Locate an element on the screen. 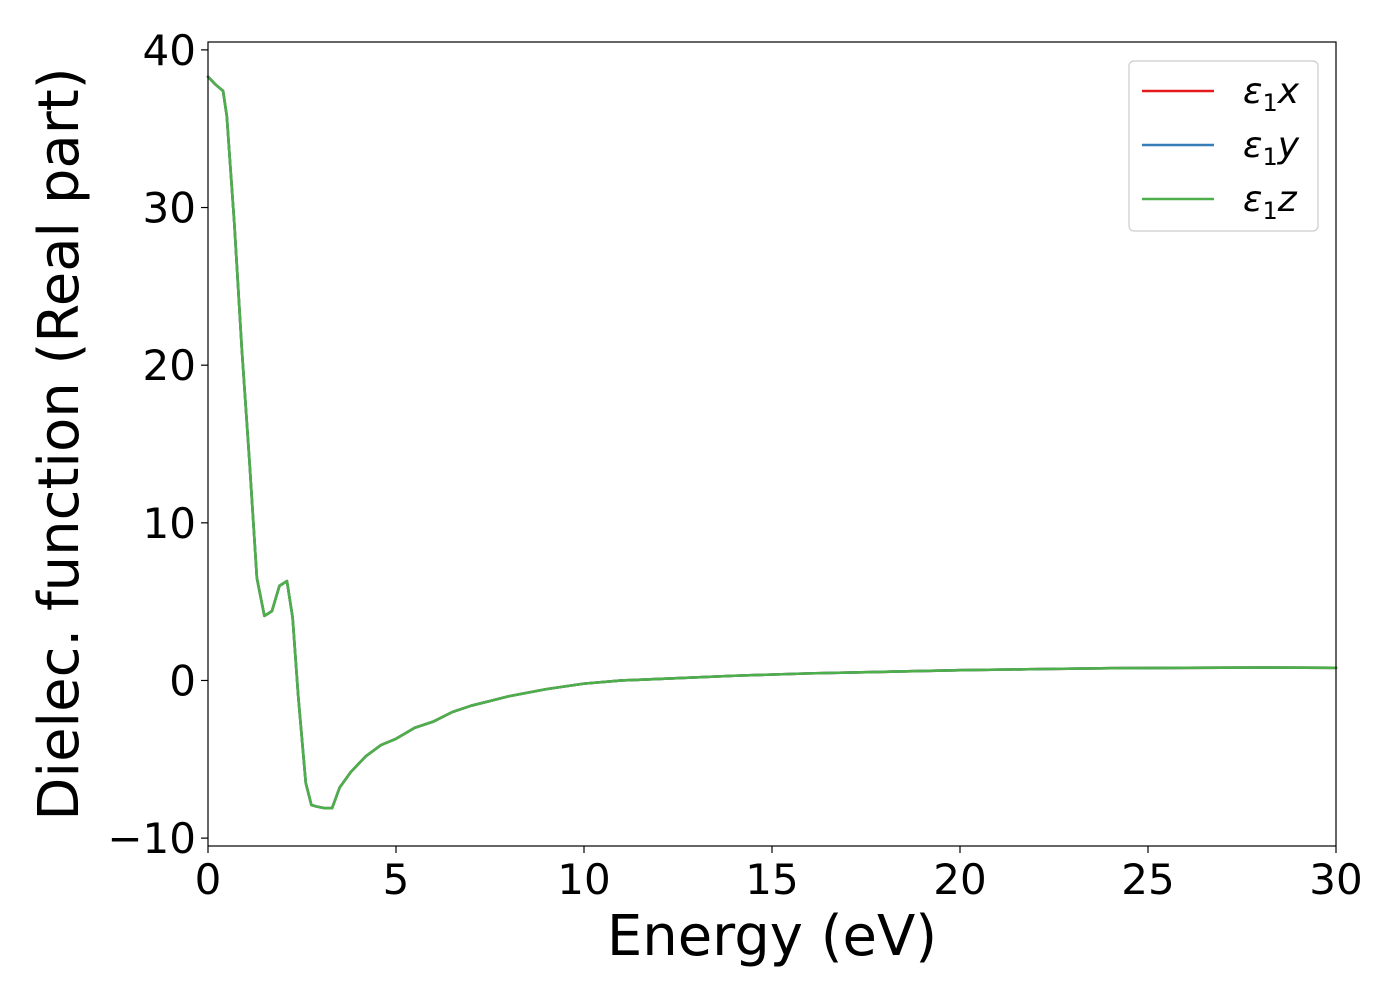 The height and width of the screenshot is (1004, 1400). x-tick-label: 10 is located at coordinates (583, 879).